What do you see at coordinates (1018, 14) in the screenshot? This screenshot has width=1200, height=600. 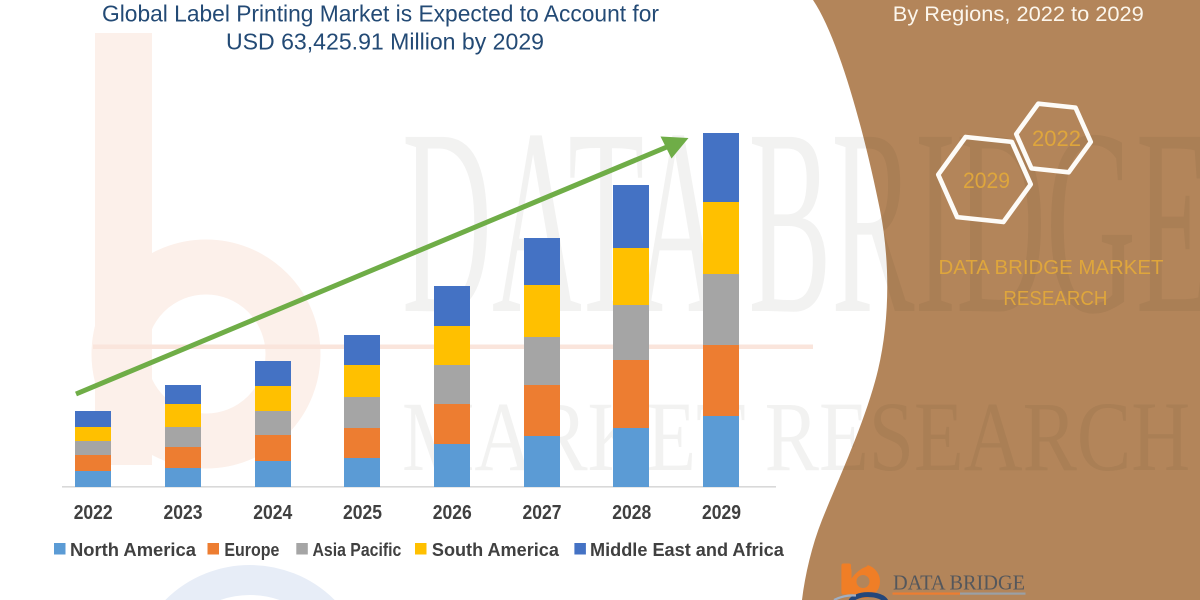 I see `svg-text: By Regions, 2022 to 2029` at bounding box center [1018, 14].